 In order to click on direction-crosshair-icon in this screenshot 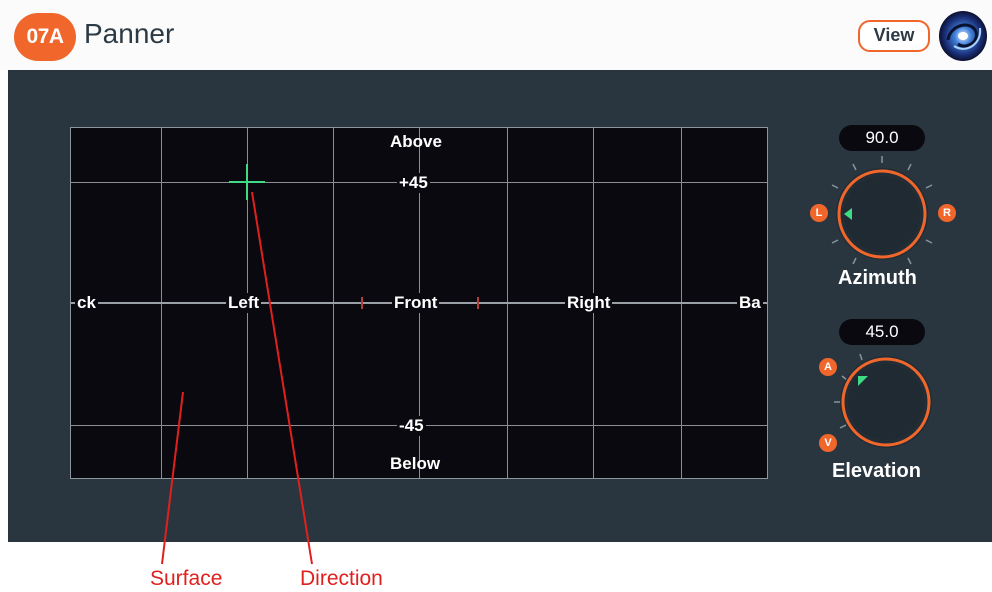, I will do `click(247, 182)`.